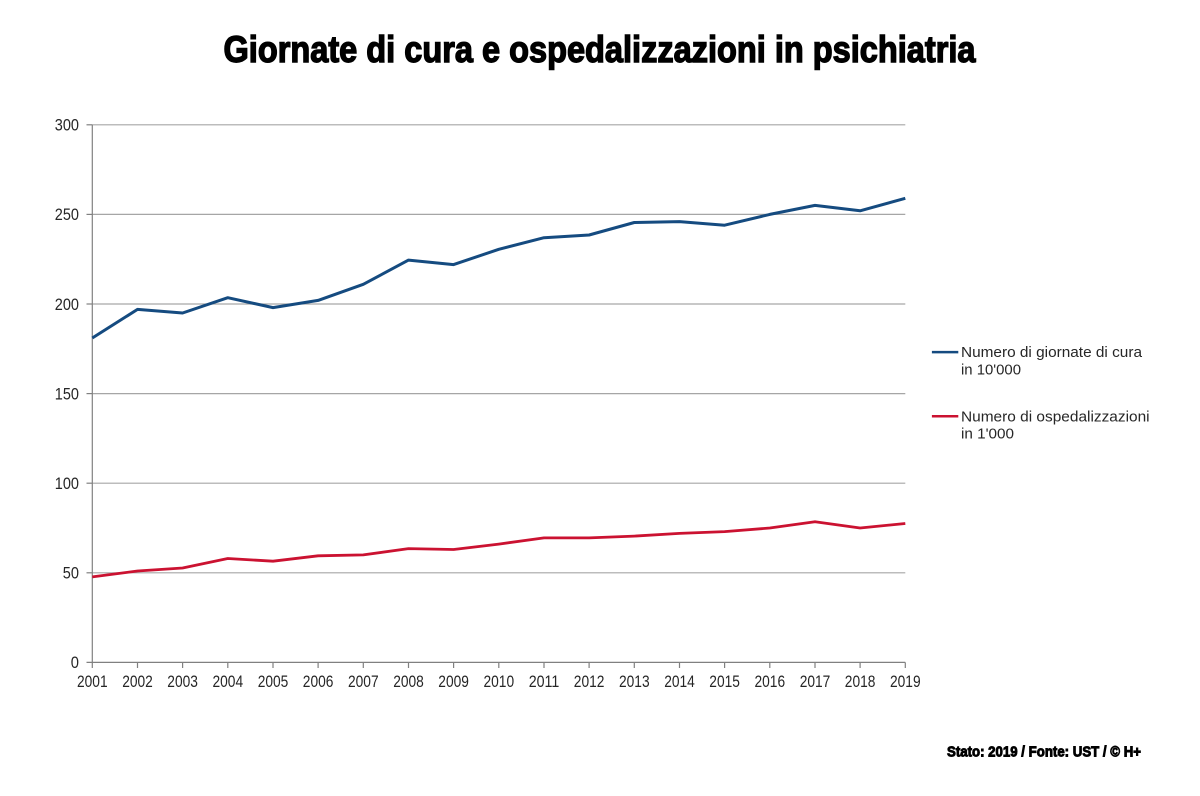 This screenshot has height=796, width=1200. Describe the element at coordinates (770, 682) in the screenshot. I see `svg-text: 2016` at that location.